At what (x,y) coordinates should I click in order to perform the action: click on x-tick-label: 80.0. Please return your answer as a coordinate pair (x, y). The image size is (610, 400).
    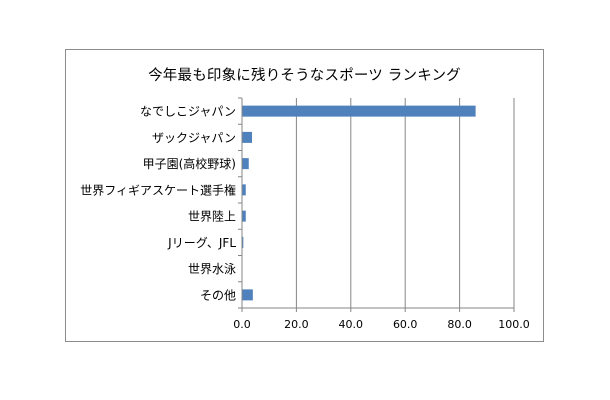
    Looking at the image, I should click on (459, 324).